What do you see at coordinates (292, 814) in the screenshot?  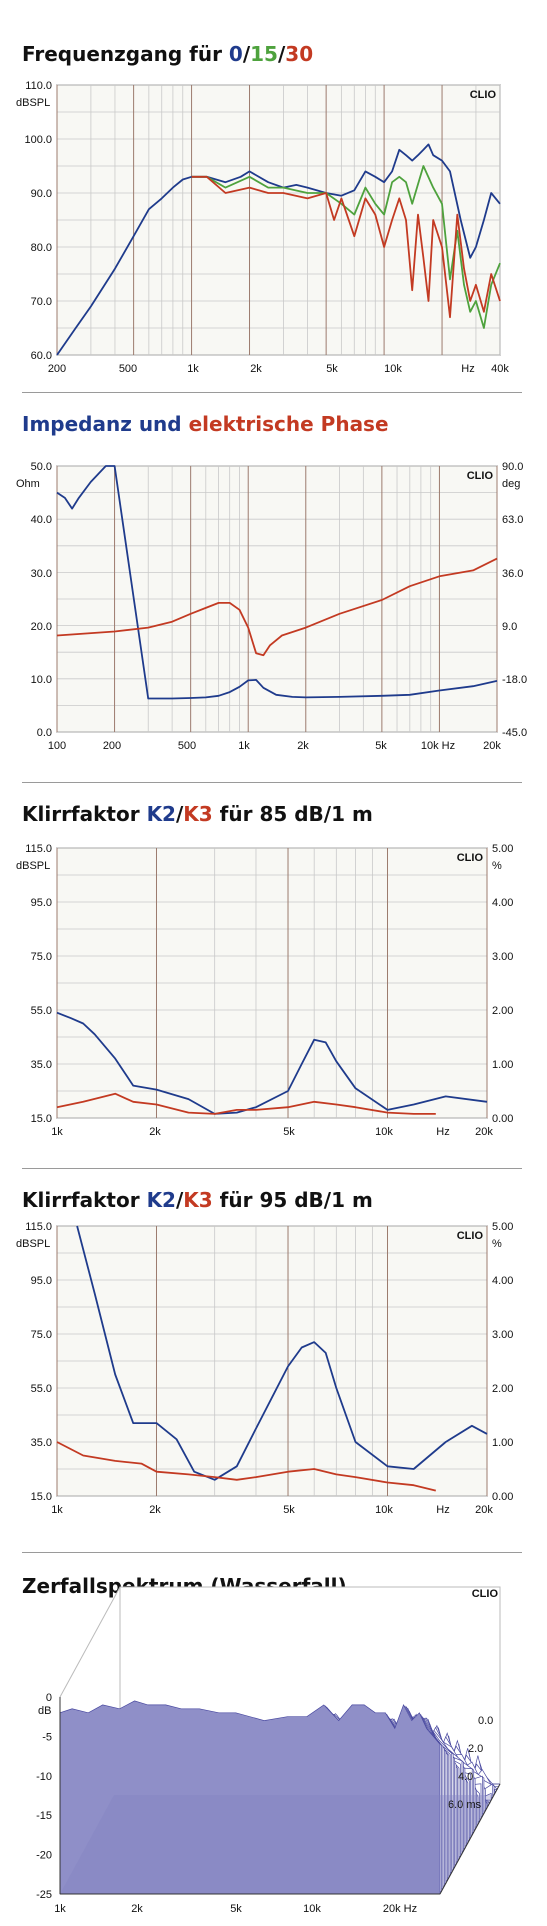 I see `chart-title-part: für 85 dB/1 m` at bounding box center [292, 814].